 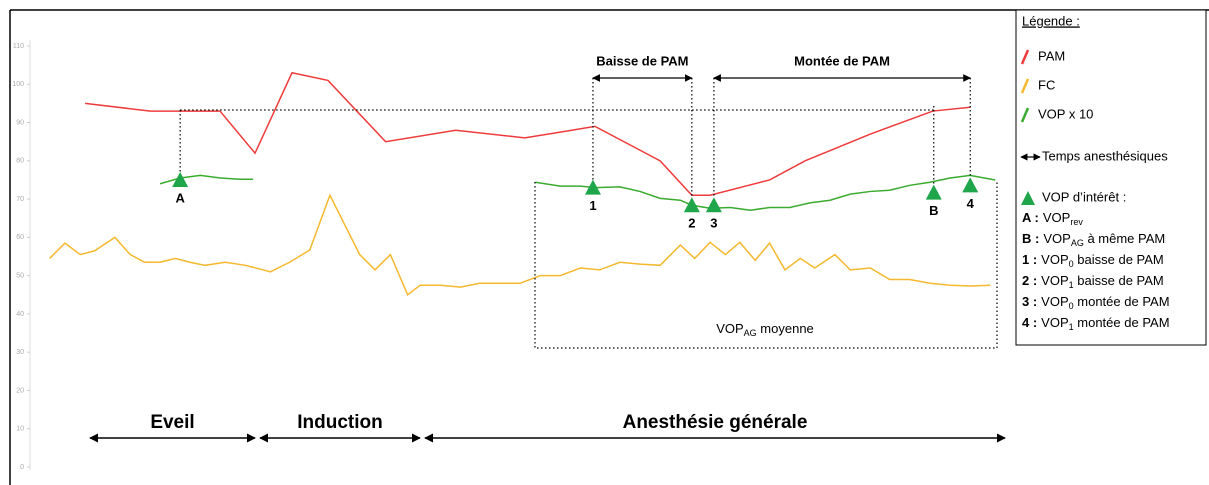 What do you see at coordinates (1046, 84) in the screenshot?
I see `legend-label: FC` at bounding box center [1046, 84].